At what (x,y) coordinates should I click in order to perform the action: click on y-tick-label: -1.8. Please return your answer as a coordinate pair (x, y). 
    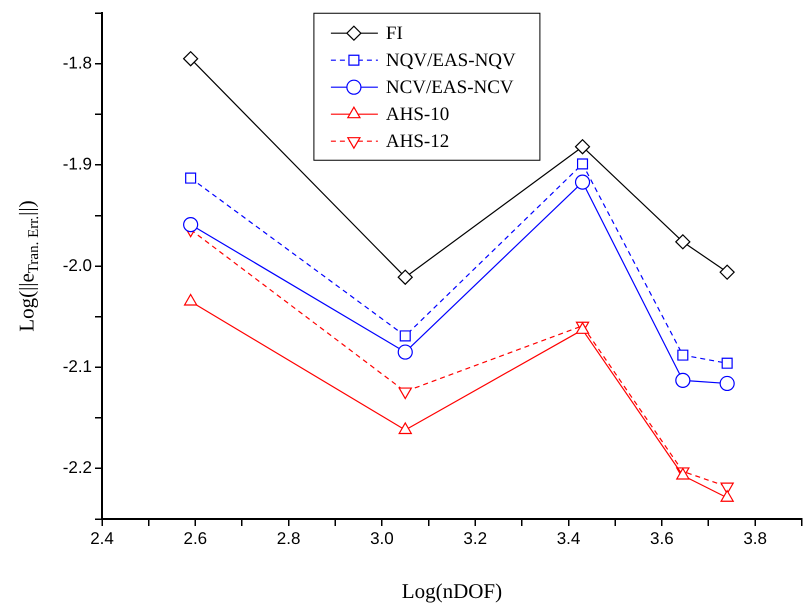
    Looking at the image, I should click on (77, 62).